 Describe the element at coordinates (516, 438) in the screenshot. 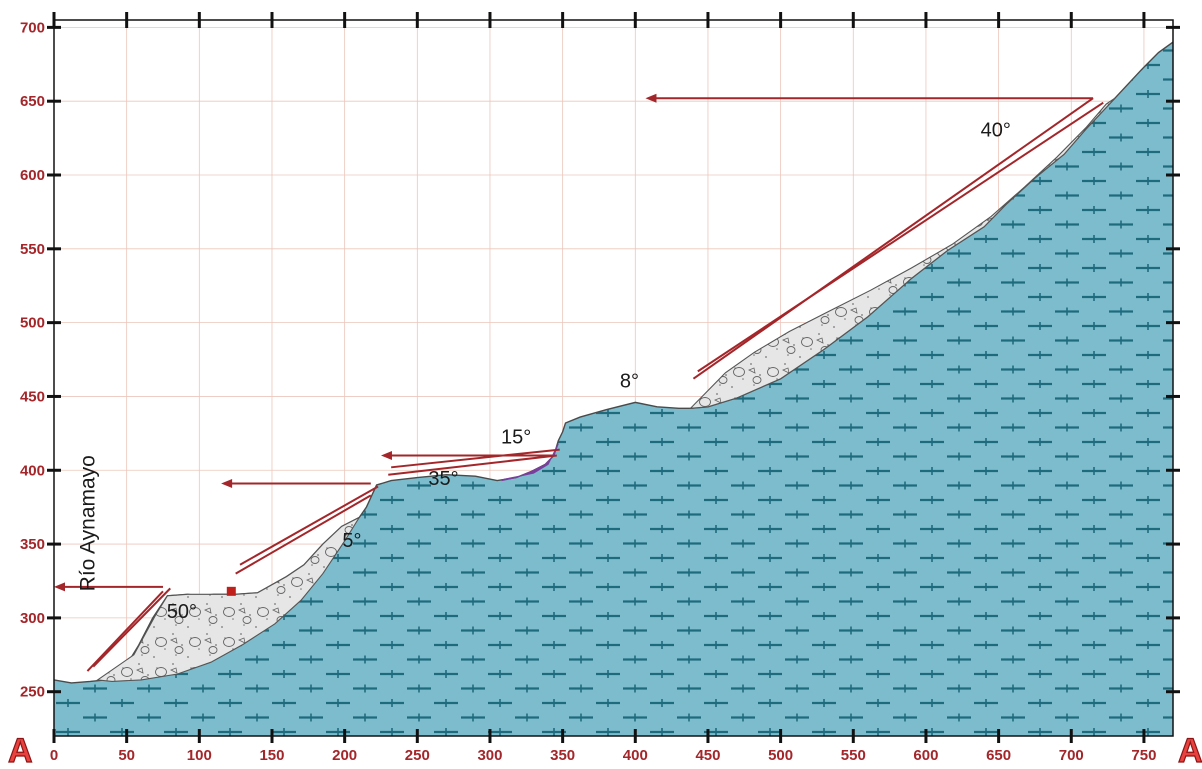

I see `slope-angle-label-4: 15°` at that location.